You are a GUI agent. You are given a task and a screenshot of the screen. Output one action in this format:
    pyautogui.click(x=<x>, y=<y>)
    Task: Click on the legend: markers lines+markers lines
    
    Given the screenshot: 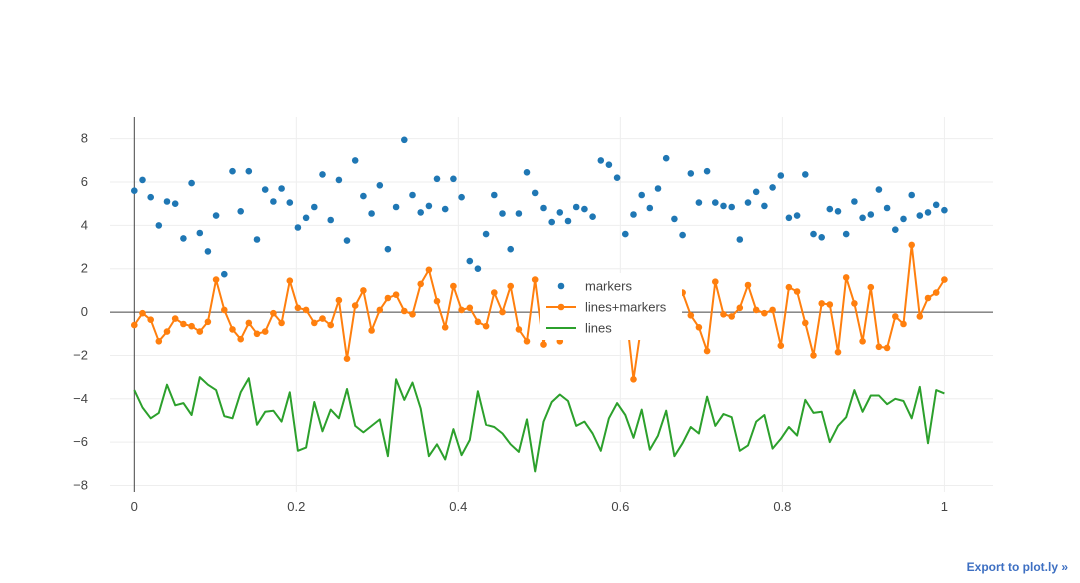 What is the action you would take?
    pyautogui.click(x=611, y=306)
    